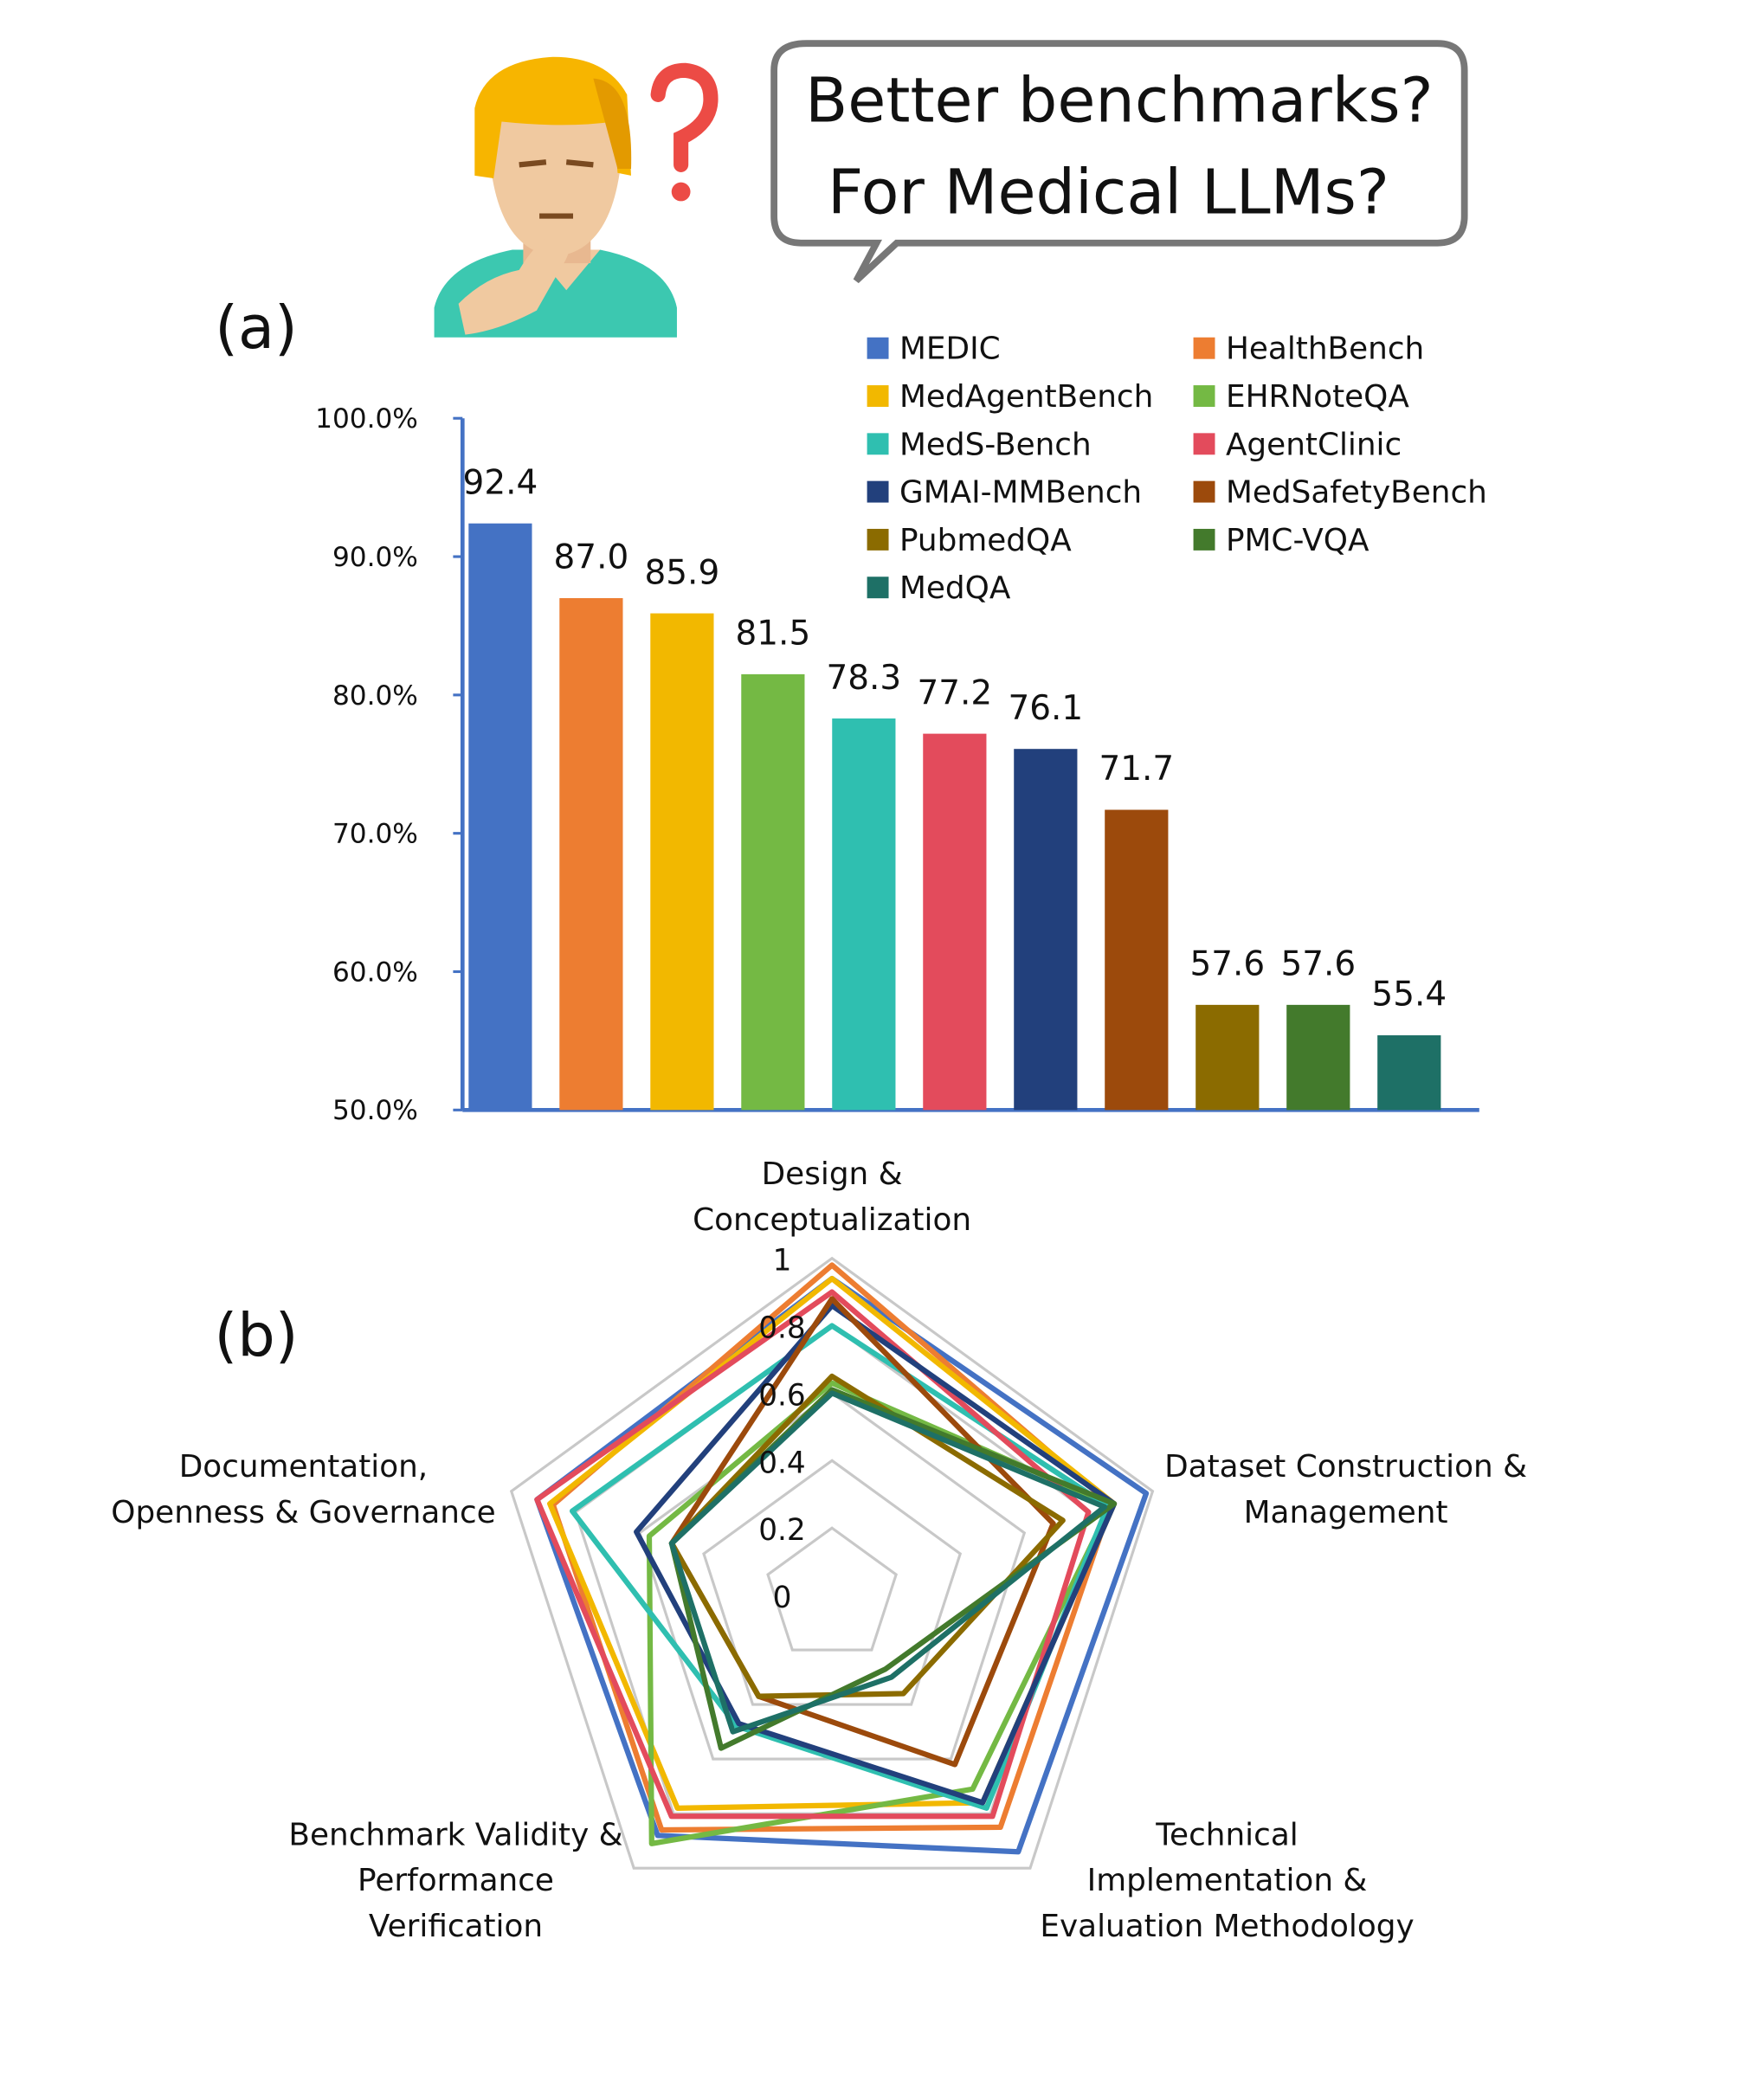 The image size is (1753, 2100). I want to click on r-tick-label: 0.2, so click(781, 1530).